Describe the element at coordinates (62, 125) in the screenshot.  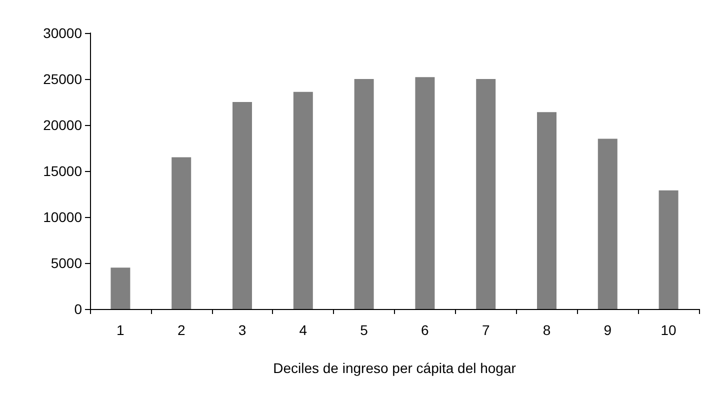
I see `y-tick-label: 20000` at that location.